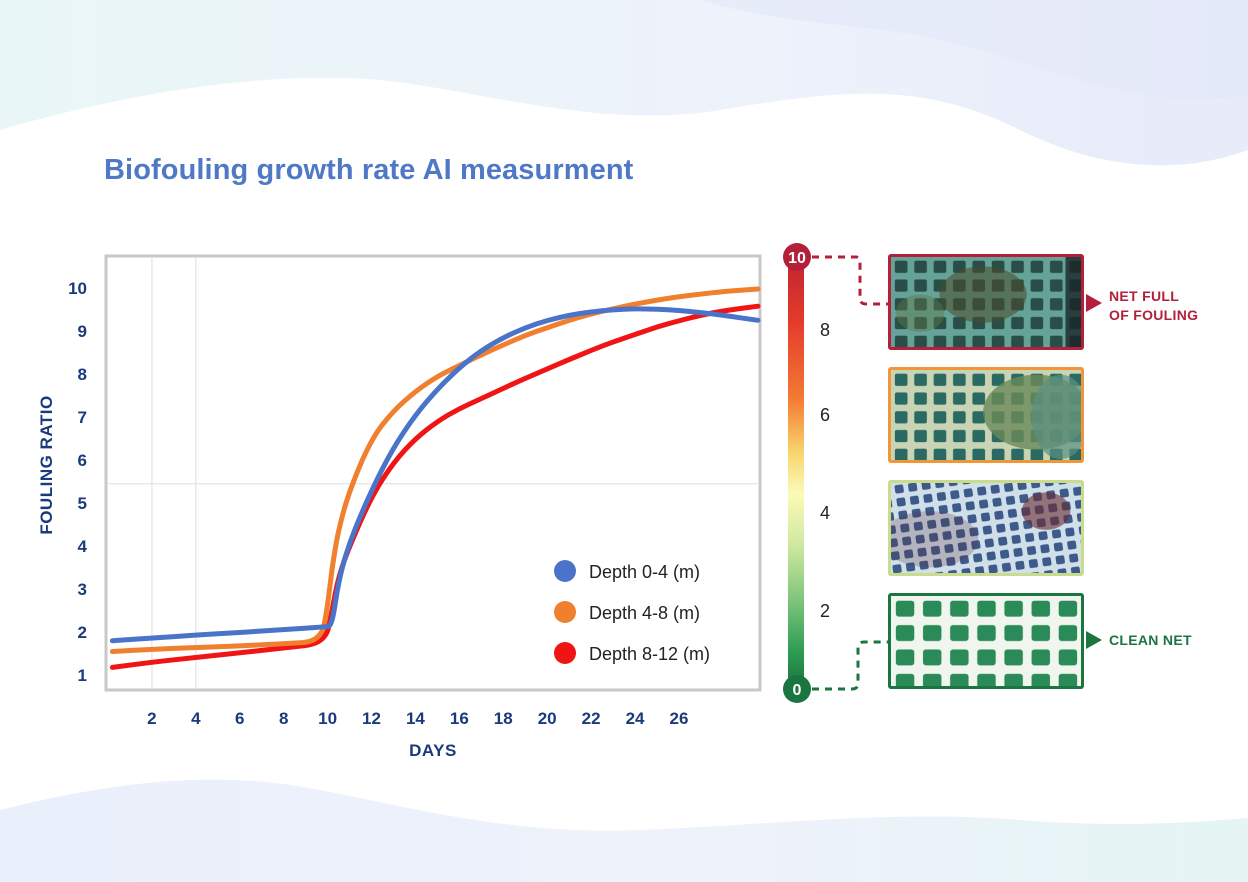 The height and width of the screenshot is (882, 1248). Describe the element at coordinates (46, 464) in the screenshot. I see `y-axis-label: FOULING RATIO` at that location.